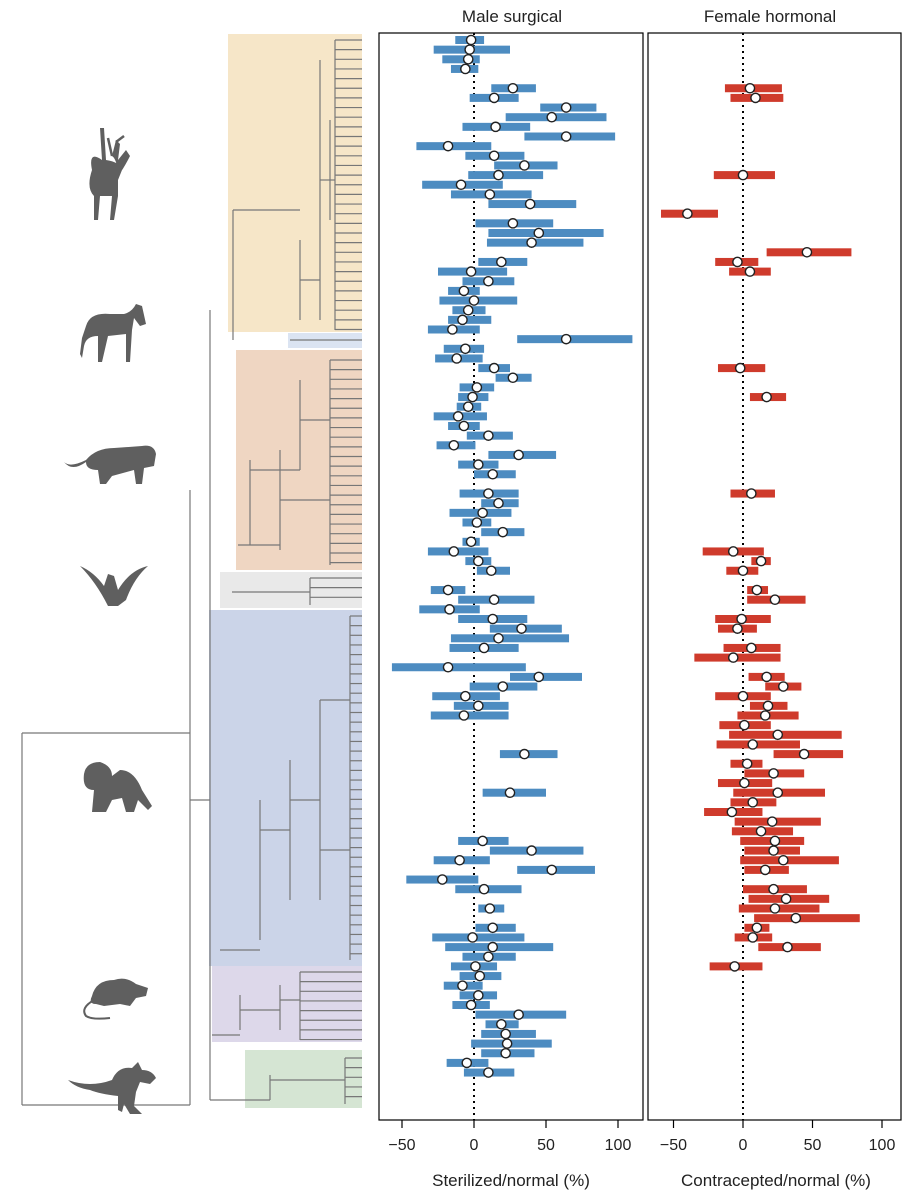  I want to click on clade-shading-primates, so click(285, 788).